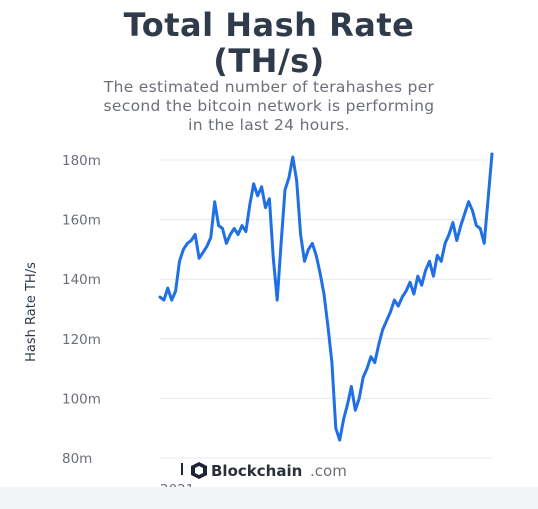 This screenshot has height=509, width=538. I want to click on y-tick-label: 100m, so click(81, 399).